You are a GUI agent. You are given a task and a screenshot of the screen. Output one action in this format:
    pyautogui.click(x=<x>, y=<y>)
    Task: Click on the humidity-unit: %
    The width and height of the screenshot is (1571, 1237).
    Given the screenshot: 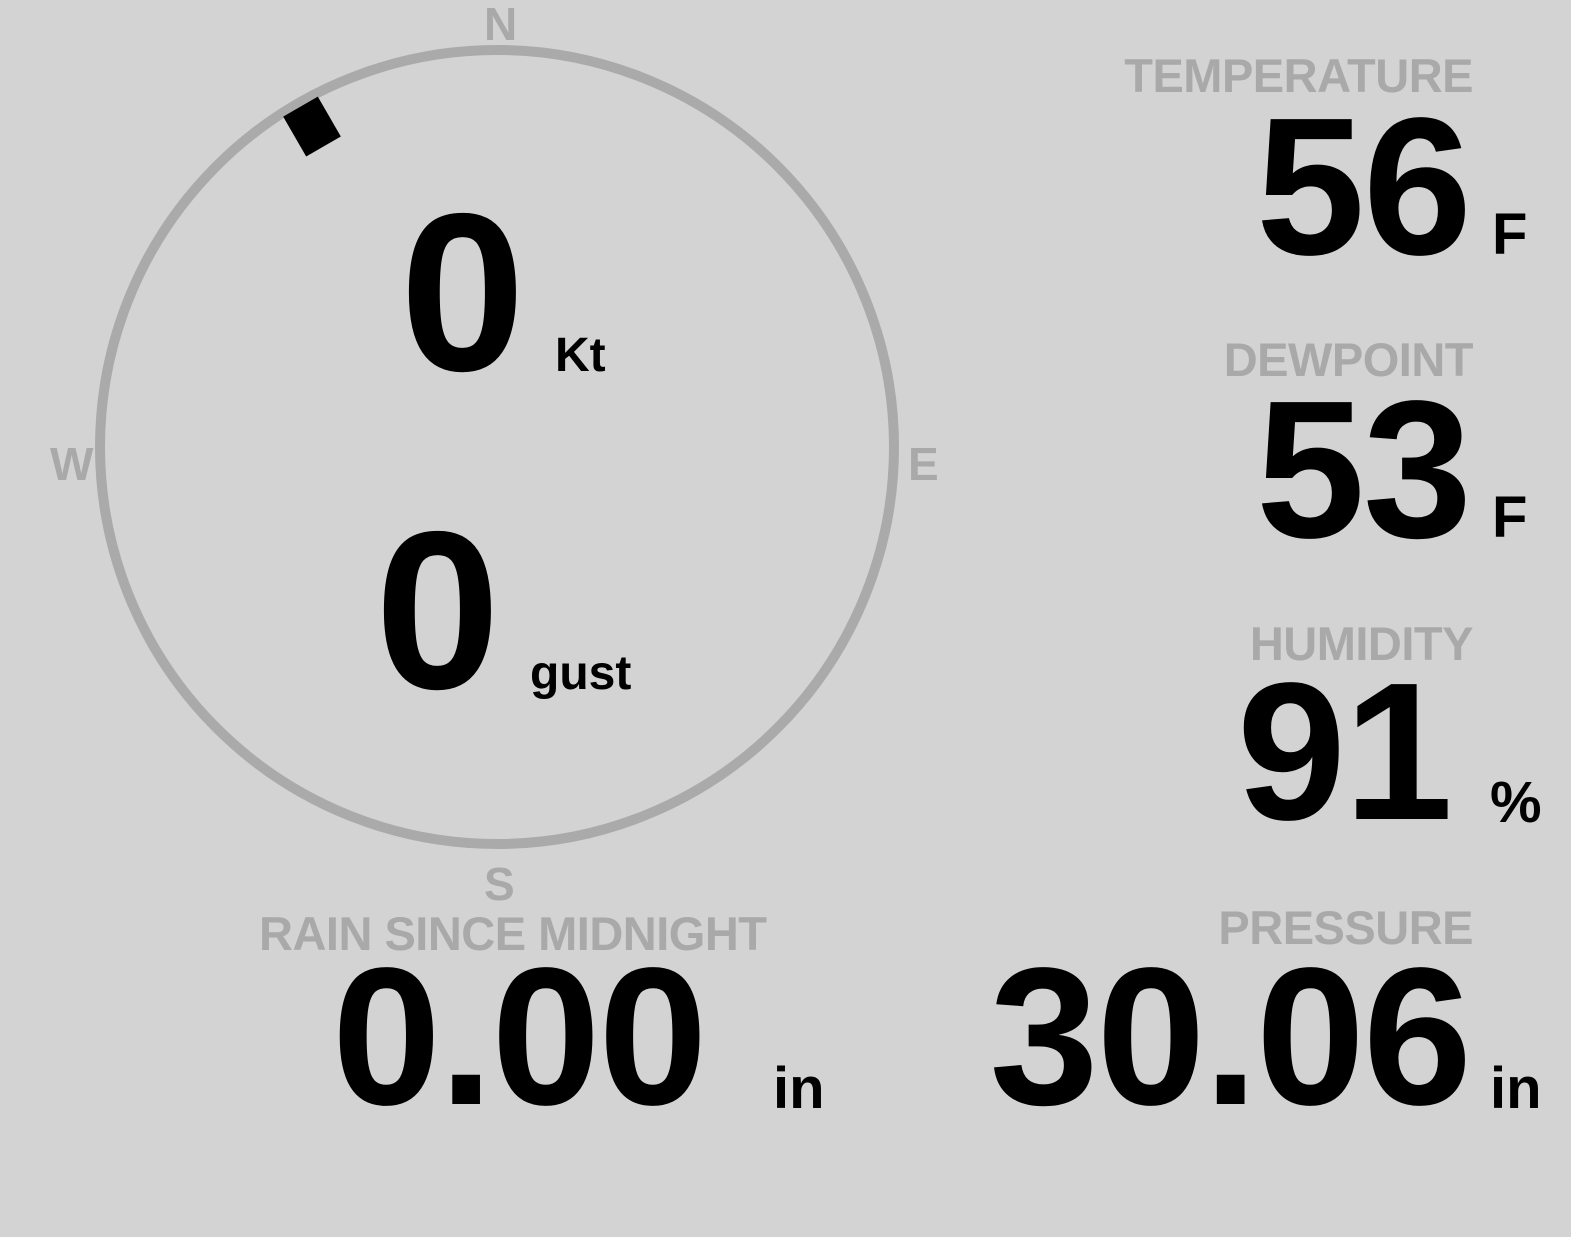 What is the action you would take?
    pyautogui.click(x=1516, y=802)
    